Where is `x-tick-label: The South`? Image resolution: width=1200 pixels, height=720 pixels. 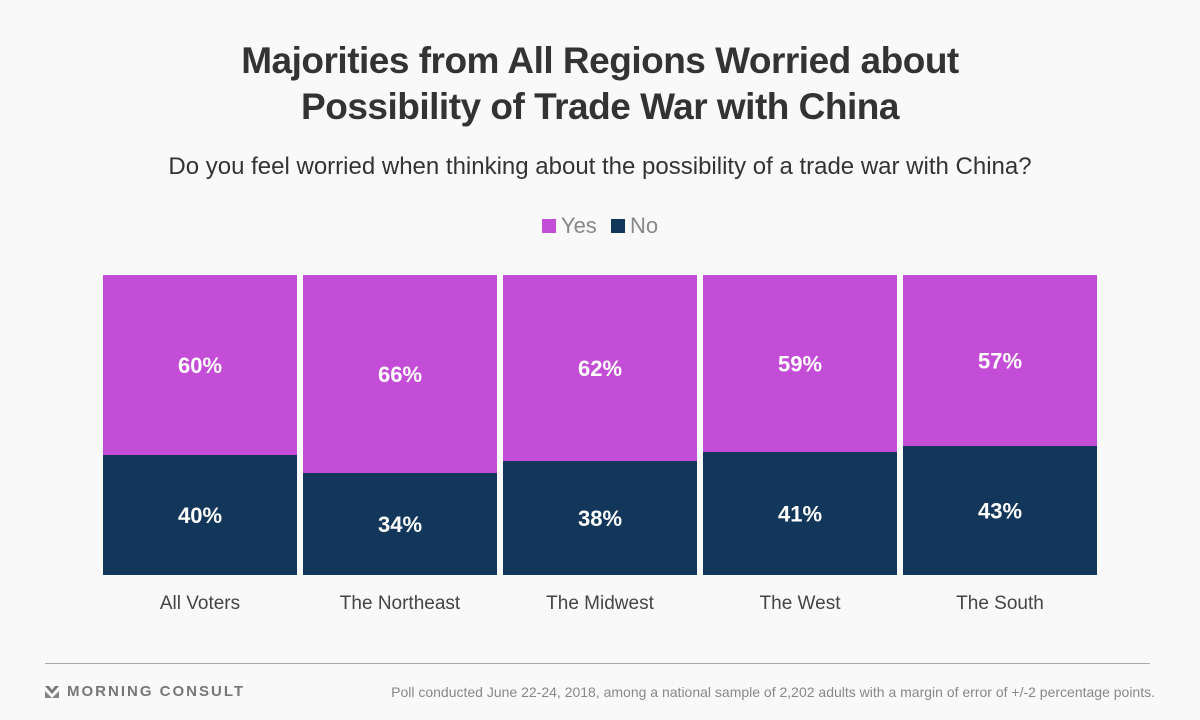 x-tick-label: The South is located at coordinates (1000, 603).